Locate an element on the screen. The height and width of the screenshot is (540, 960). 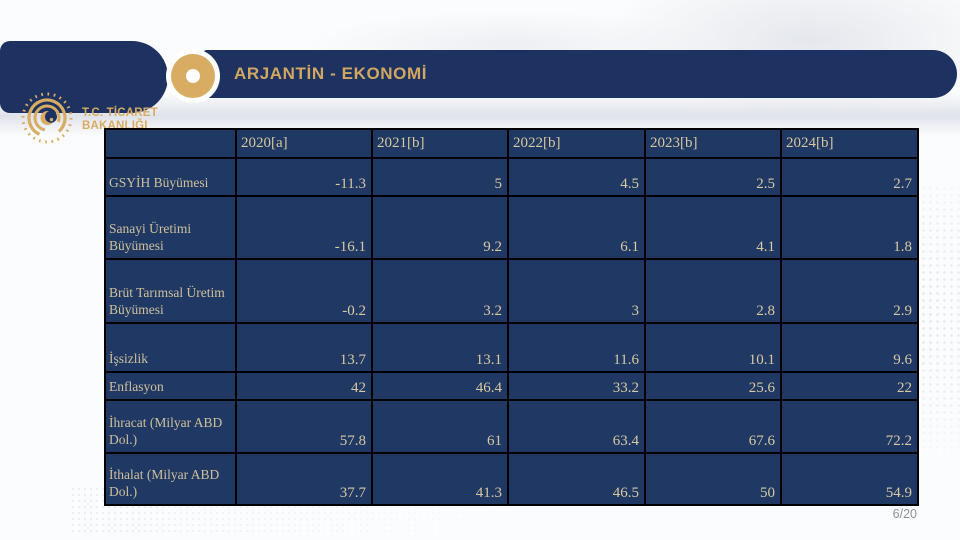
column-header-blank is located at coordinates (170, 143).